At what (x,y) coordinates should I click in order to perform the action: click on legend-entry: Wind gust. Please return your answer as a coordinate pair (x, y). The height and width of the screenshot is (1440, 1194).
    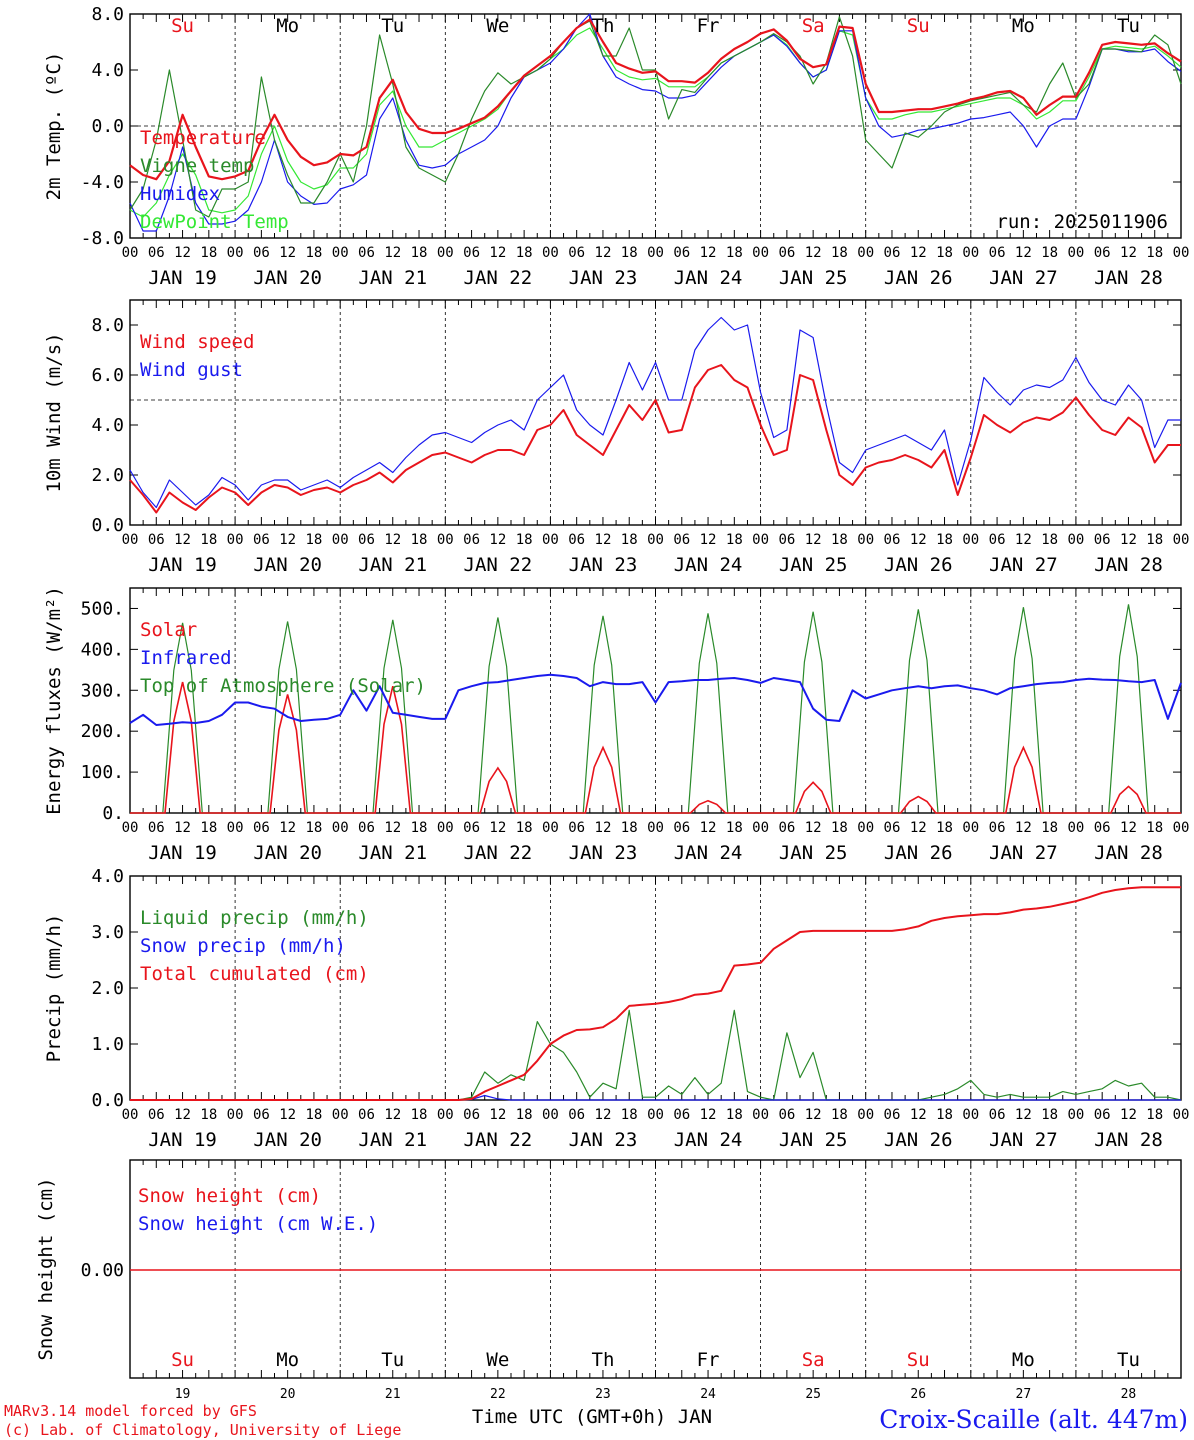
    Looking at the image, I should click on (191, 370).